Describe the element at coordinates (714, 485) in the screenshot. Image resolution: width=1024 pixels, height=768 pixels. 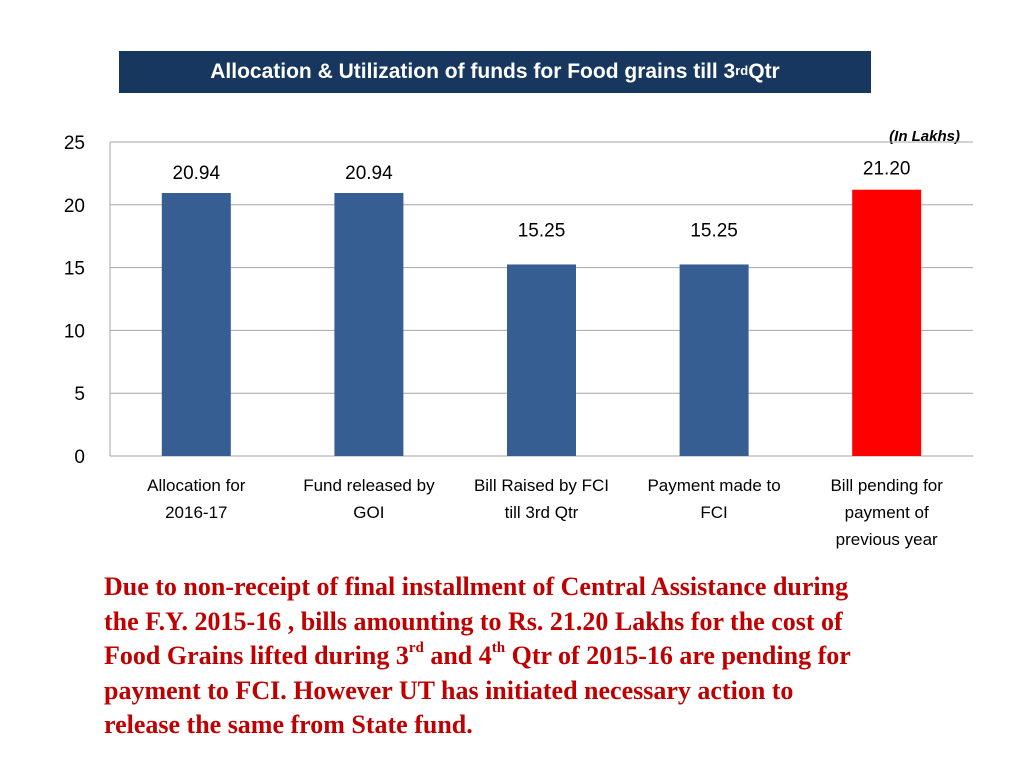
I see `x-tick-label-line: Payment made to` at that location.